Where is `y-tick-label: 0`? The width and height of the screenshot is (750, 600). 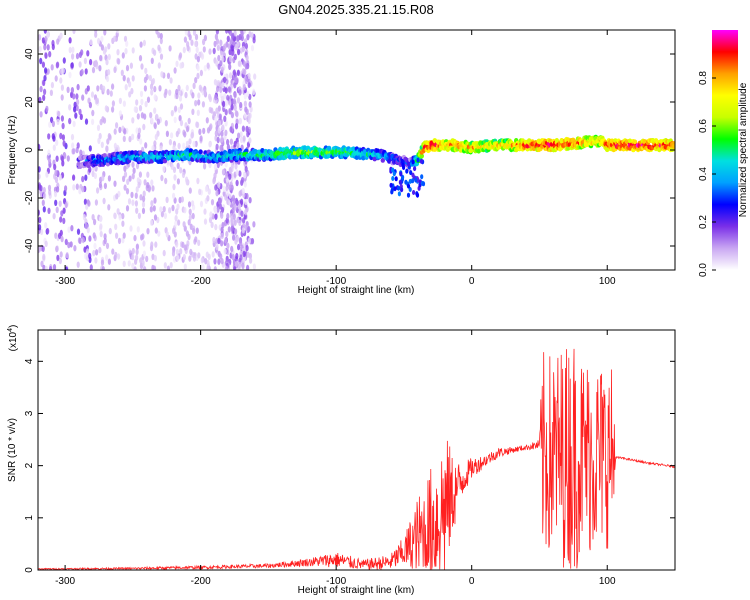
y-tick-label: 0 is located at coordinates (29, 570).